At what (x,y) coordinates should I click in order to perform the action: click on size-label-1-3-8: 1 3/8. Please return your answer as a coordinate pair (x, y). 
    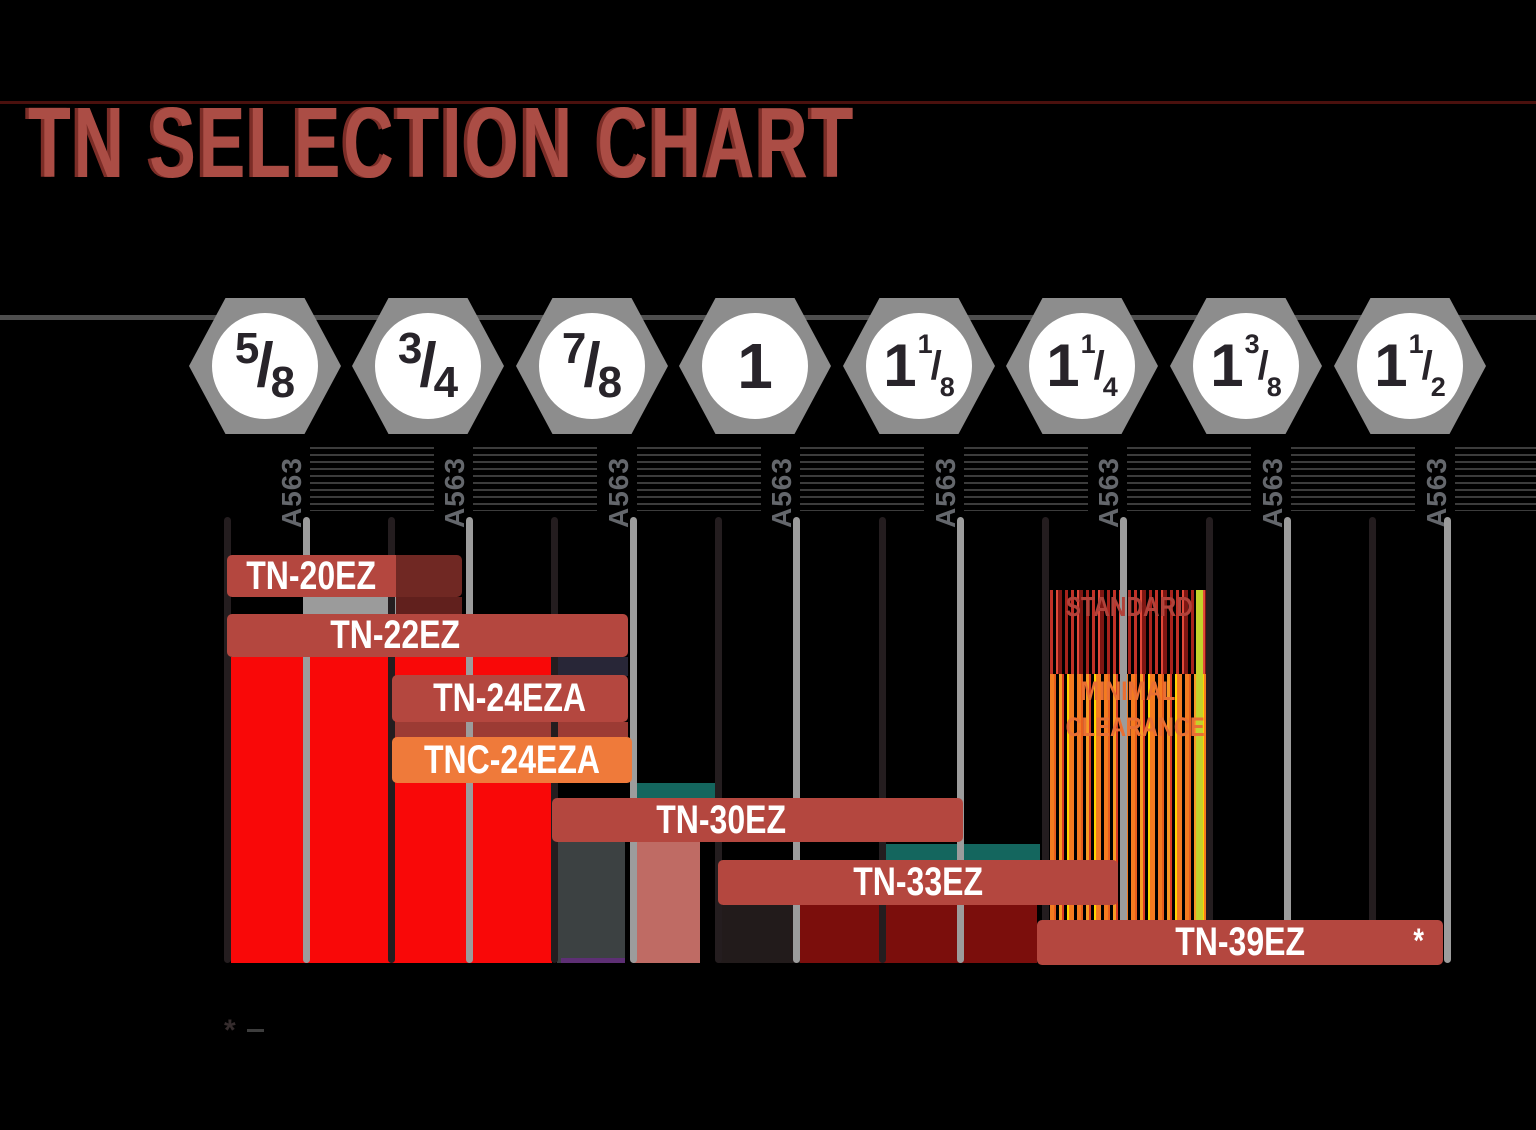
    Looking at the image, I should click on (1246, 366).